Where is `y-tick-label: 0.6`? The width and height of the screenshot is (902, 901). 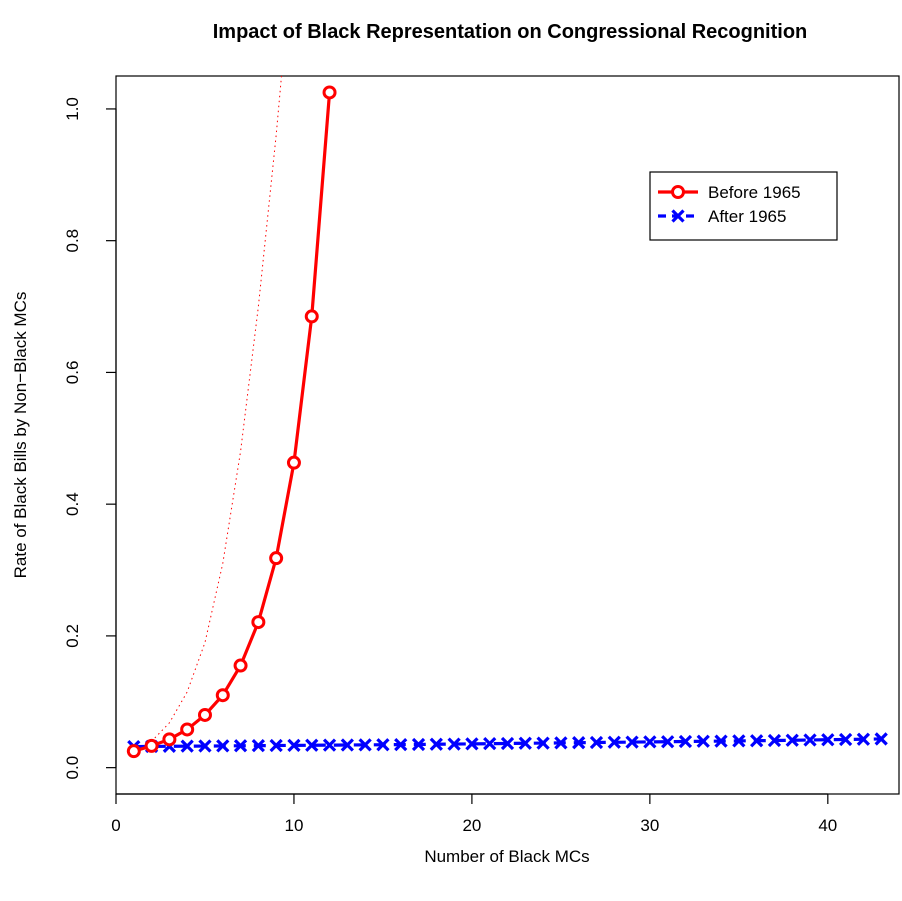 y-tick-label: 0.6 is located at coordinates (72, 373).